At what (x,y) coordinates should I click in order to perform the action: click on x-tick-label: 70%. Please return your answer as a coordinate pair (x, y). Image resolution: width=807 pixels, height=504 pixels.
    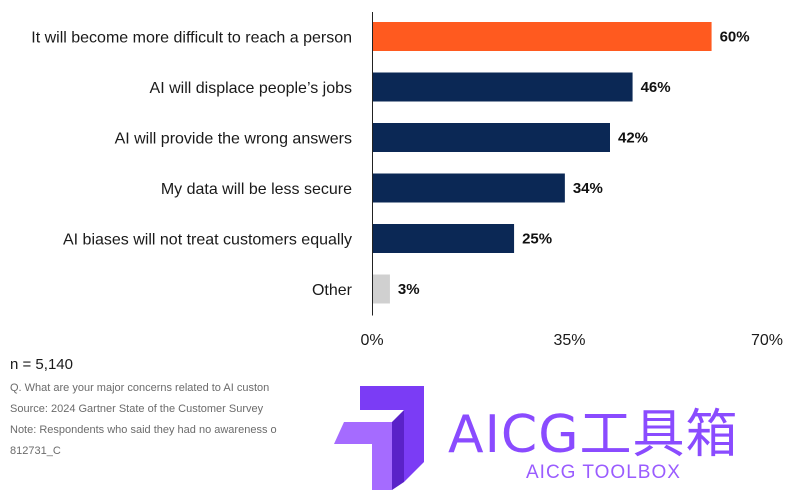
    Looking at the image, I should click on (767, 340).